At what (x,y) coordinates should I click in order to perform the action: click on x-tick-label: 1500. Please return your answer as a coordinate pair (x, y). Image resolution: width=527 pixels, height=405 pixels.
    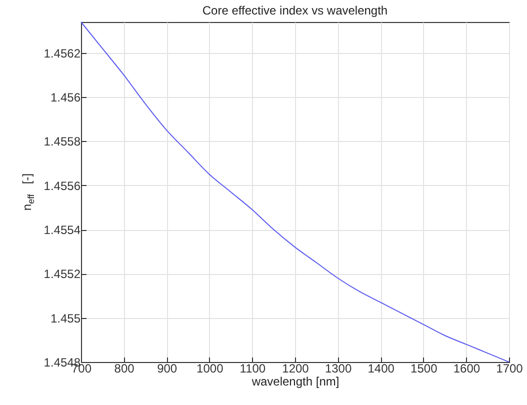
    Looking at the image, I should click on (424, 369).